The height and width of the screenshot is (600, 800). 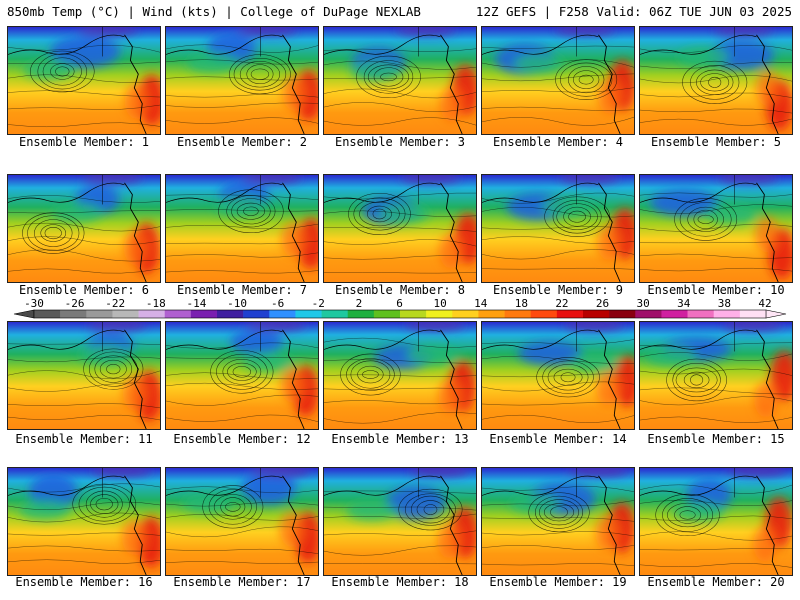 I want to click on ensemble-member-caption: Ensemble Member: 19, so click(x=558, y=582).